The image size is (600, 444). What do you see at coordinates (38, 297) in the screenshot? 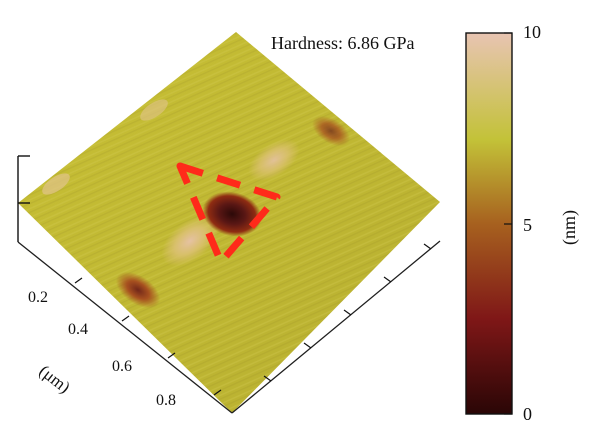
I see `micron-tick-label-1: 0.2` at bounding box center [38, 297].